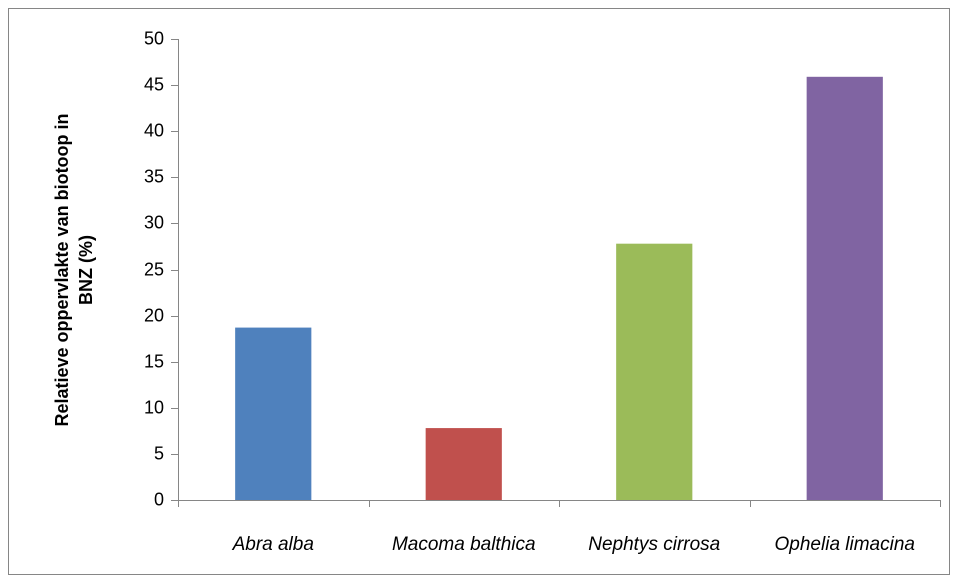  What do you see at coordinates (62, 269) in the screenshot?
I see `y-axis-label-line: Relatieve oppervlakte van biotoop in` at bounding box center [62, 269].